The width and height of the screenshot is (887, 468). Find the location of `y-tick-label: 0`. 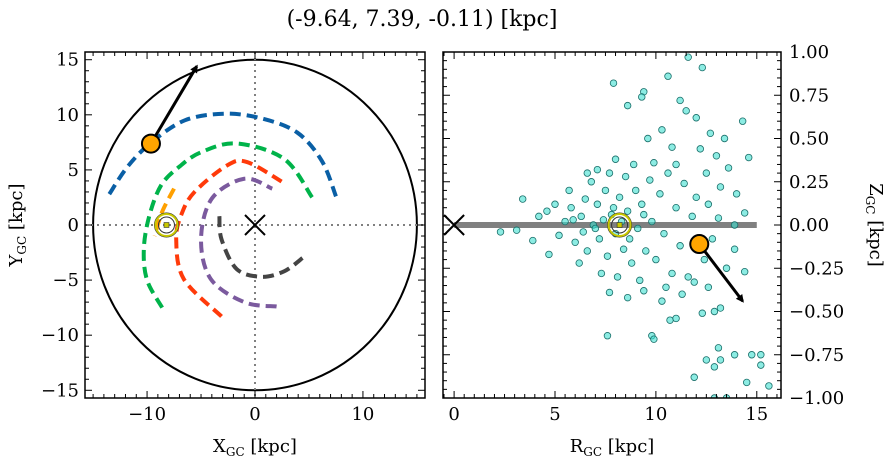

y-tick-label: 0 is located at coordinates (73, 225).